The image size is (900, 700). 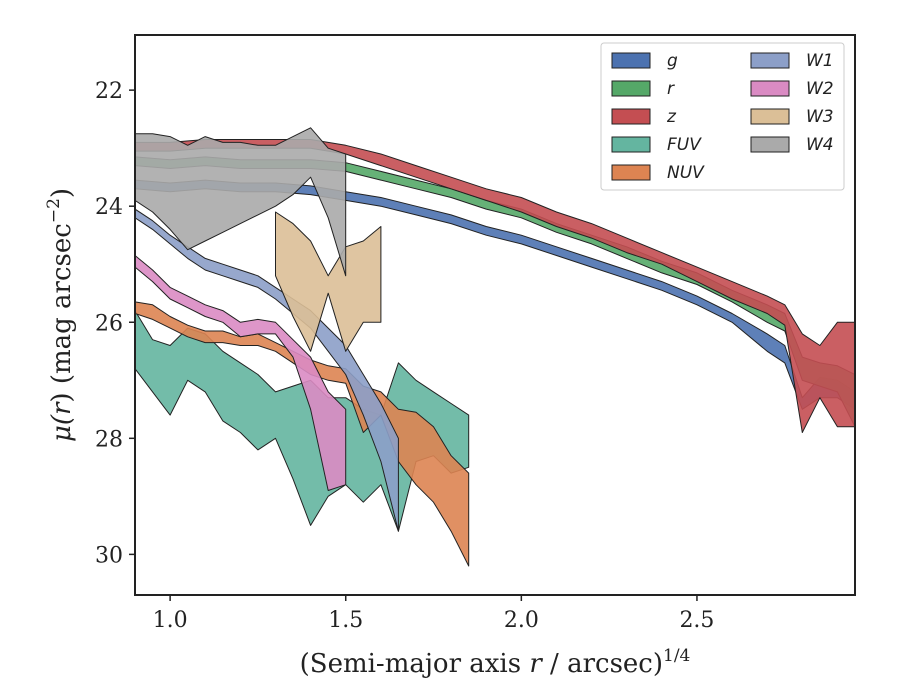 What do you see at coordinates (696, 620) in the screenshot?
I see `x-tick-label: 2.5` at bounding box center [696, 620].